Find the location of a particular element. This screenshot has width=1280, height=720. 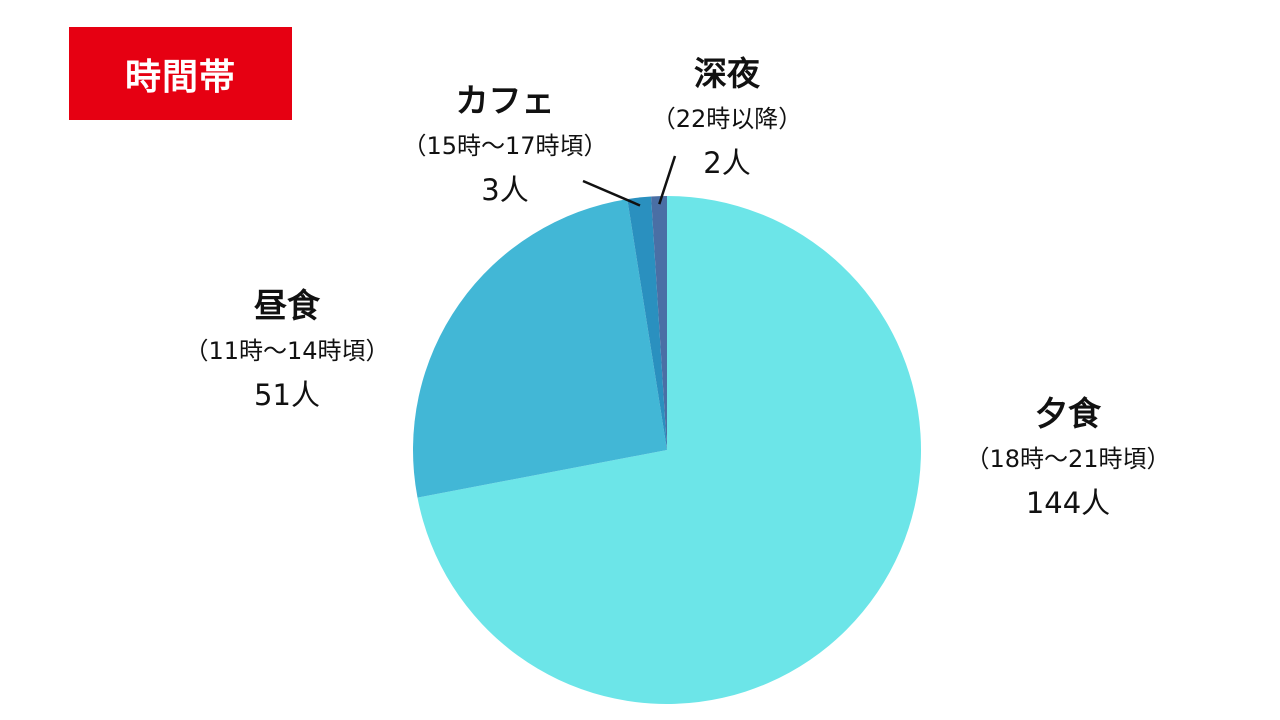

slice-time: （18時〜21時頃） is located at coordinates (1067, 459).